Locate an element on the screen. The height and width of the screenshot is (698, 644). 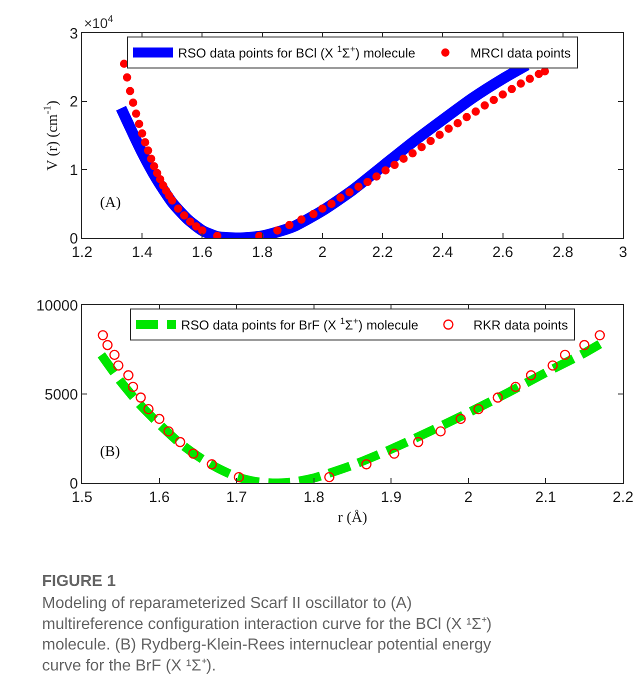
legend-label: RKR data points is located at coordinates (521, 325).